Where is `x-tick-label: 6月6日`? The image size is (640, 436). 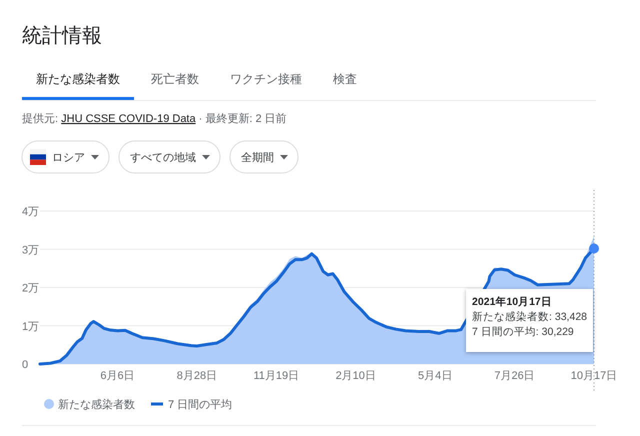
x-tick-label: 6月6日 is located at coordinates (117, 376).